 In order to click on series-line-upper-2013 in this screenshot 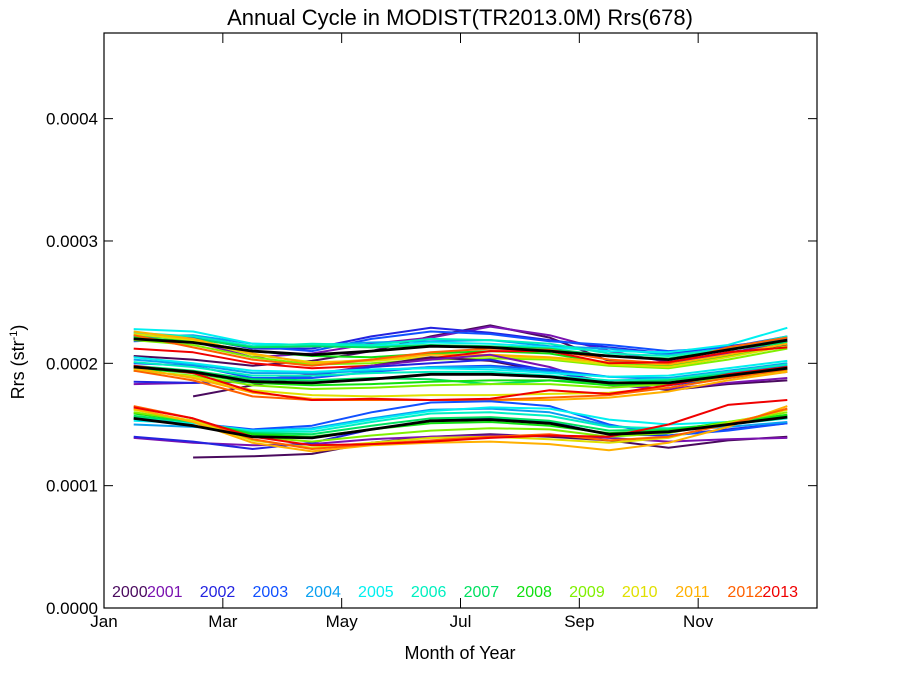, I will do `click(460, 358)`.